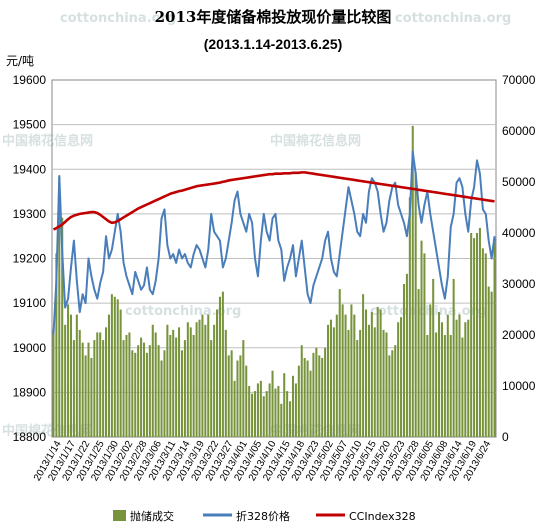 This screenshot has width=546, height=529. What do you see at coordinates (152, 516) in the screenshot?
I see `legend-label-volume: 抛储成交` at bounding box center [152, 516].